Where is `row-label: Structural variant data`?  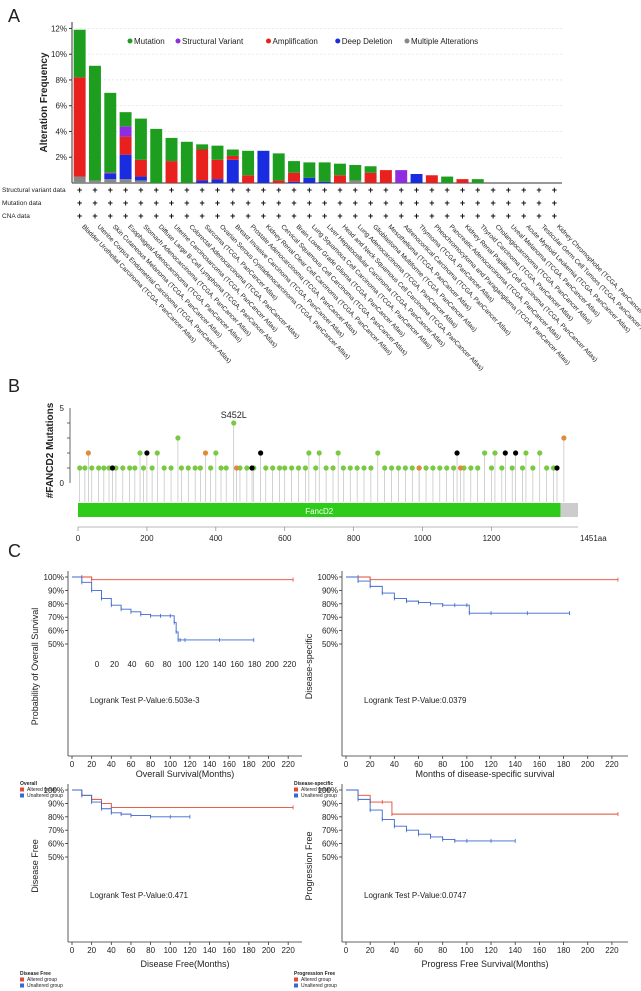 row-label: Structural variant data is located at coordinates (34, 190).